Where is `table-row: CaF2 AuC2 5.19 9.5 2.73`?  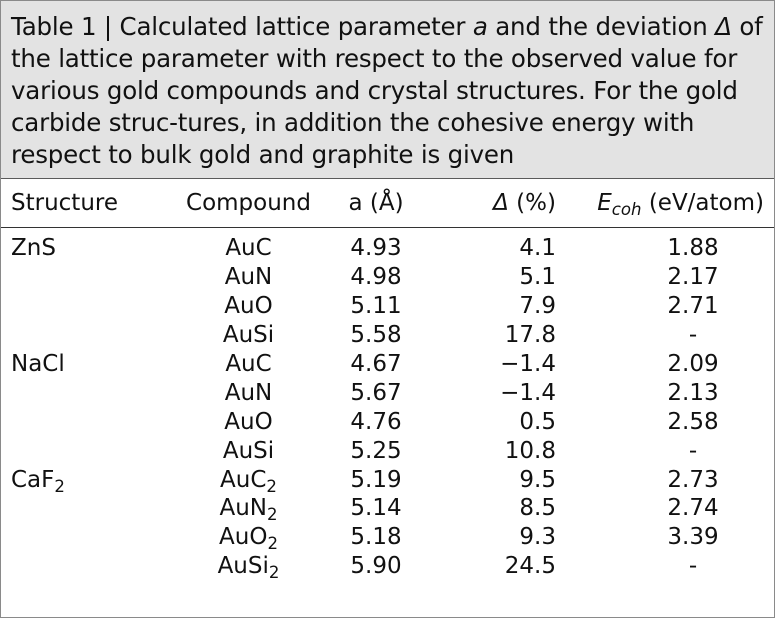
table-row: CaF2 AuC2 5.19 9.5 2.73 is located at coordinates (387, 480).